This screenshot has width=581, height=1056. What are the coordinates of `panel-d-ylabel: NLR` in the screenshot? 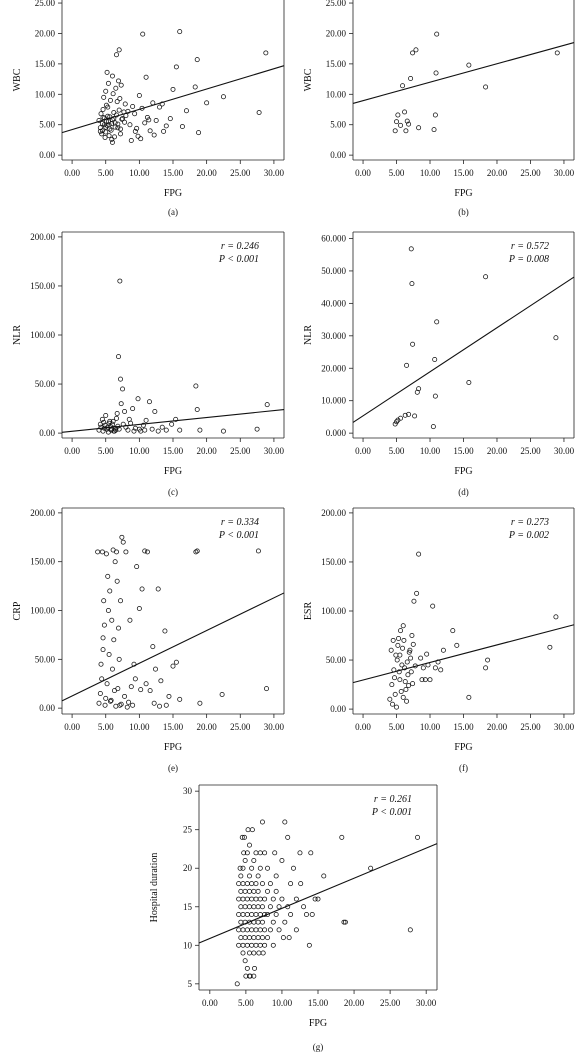 It's located at (308, 335).